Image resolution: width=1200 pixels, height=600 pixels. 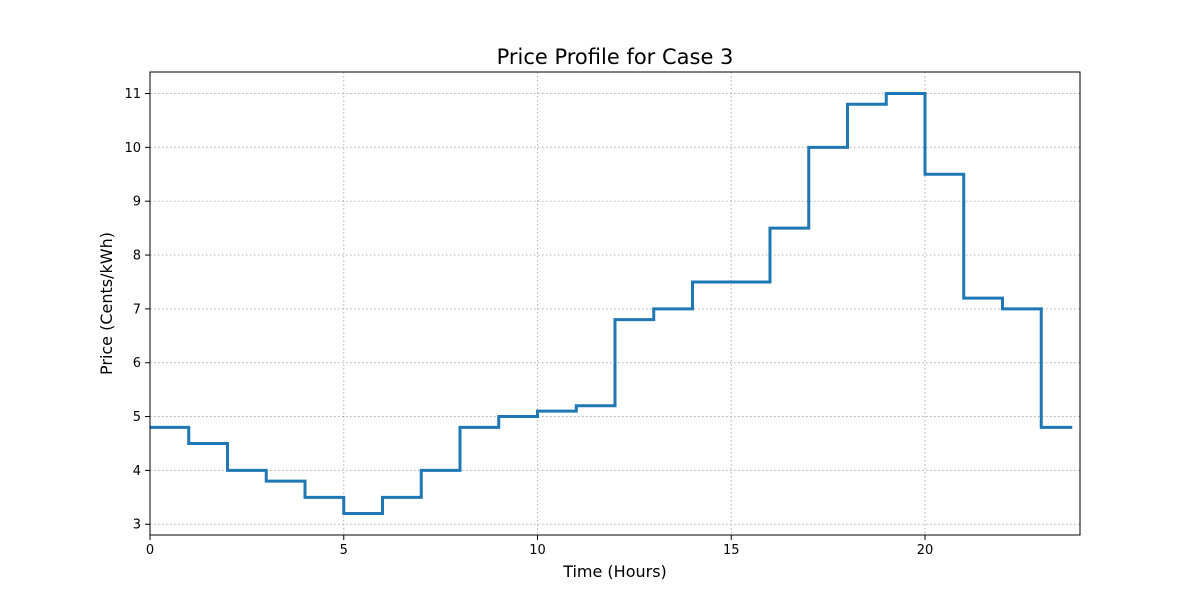 What do you see at coordinates (137, 525) in the screenshot?
I see `y-tick-label: 3` at bounding box center [137, 525].